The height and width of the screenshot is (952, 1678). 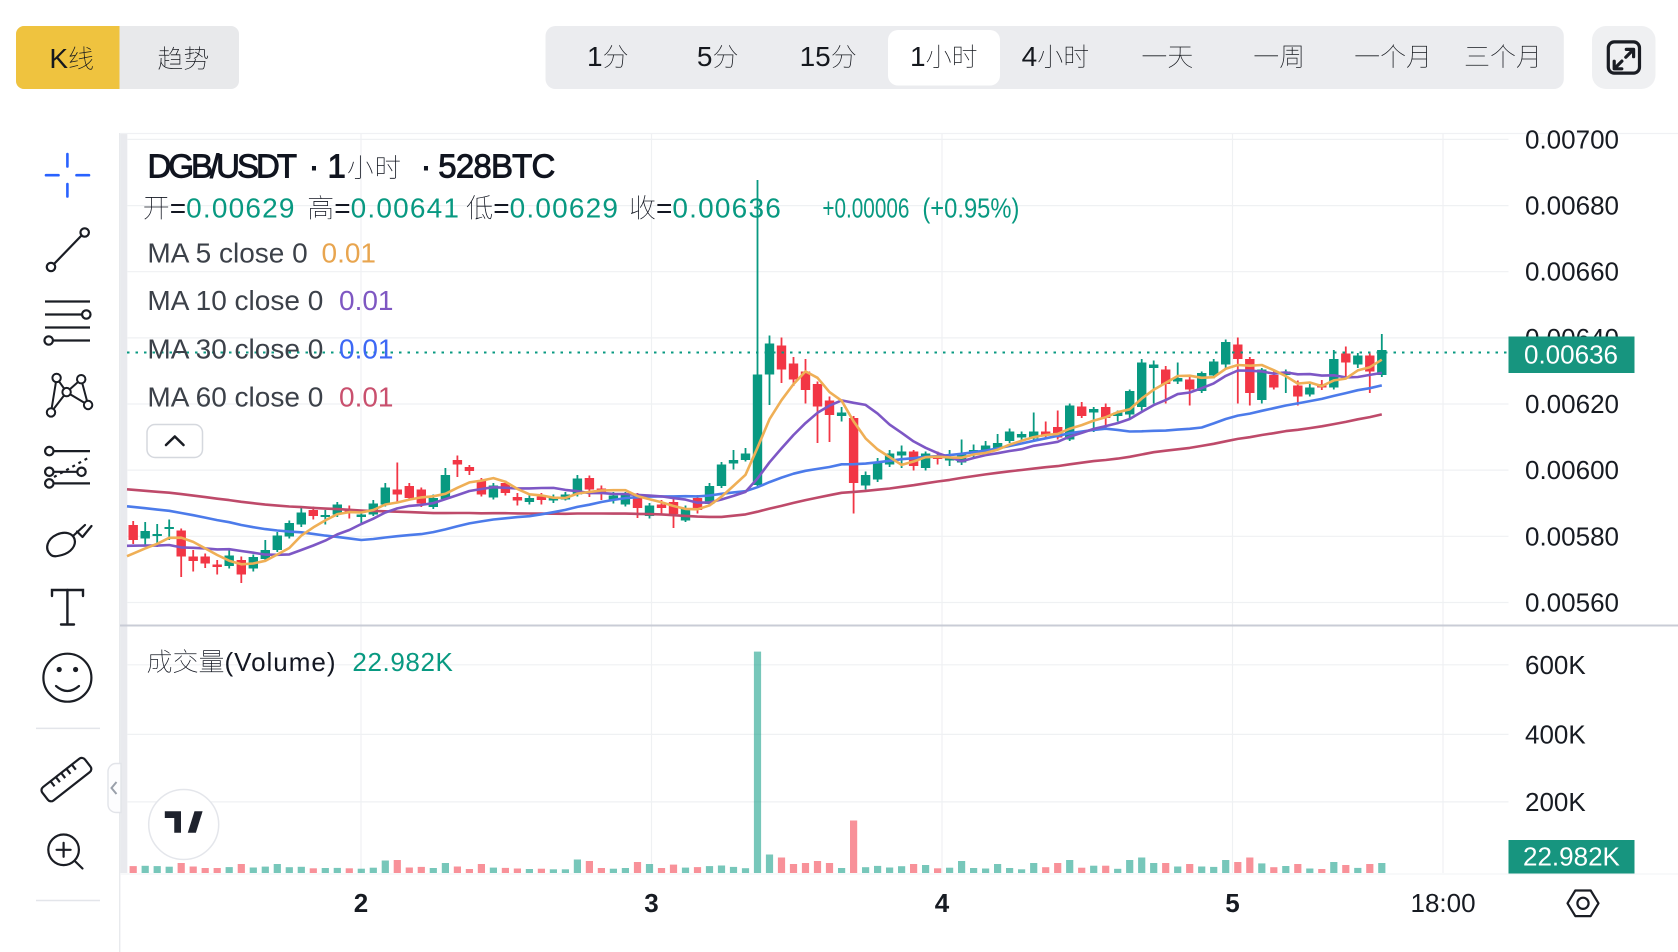 What do you see at coordinates (1572, 470) in the screenshot?
I see `svg-text: 0.00600` at bounding box center [1572, 470].